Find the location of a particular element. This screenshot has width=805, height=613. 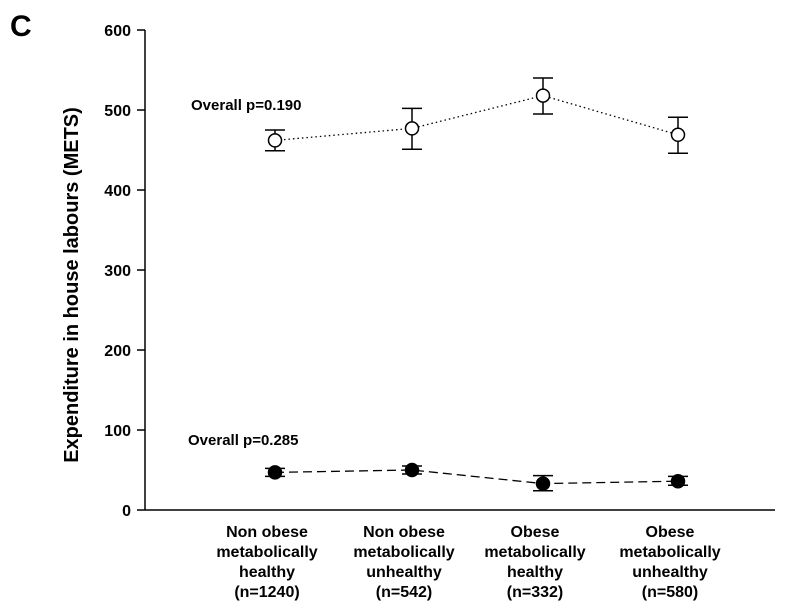

y-tick-label: 0 is located at coordinates (126, 511).